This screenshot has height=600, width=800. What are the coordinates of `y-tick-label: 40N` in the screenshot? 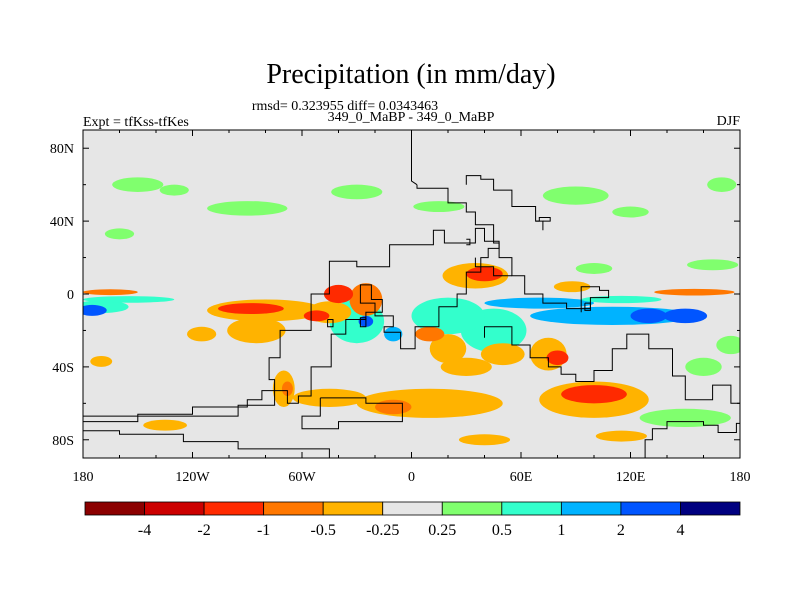 It's located at (62, 222).